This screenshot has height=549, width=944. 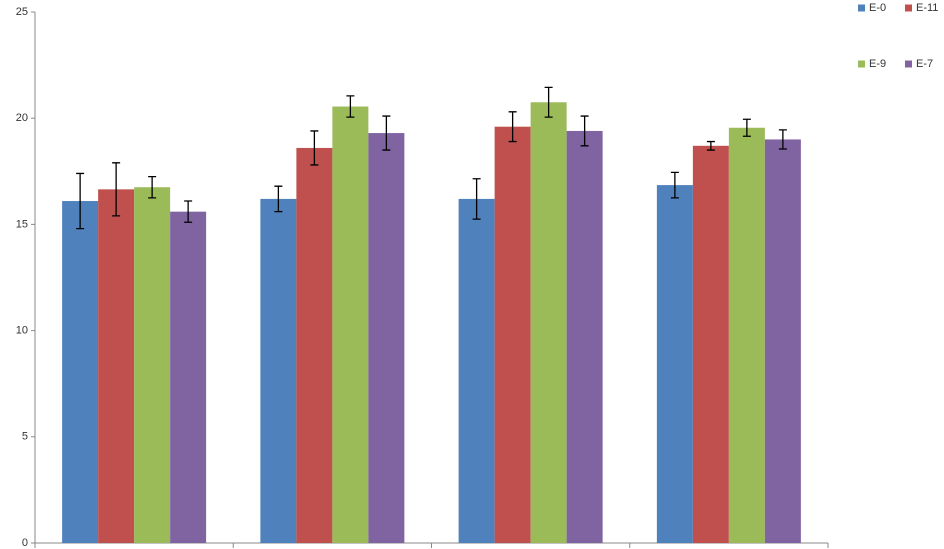 I want to click on legend-label: E-11, so click(x=927, y=8).